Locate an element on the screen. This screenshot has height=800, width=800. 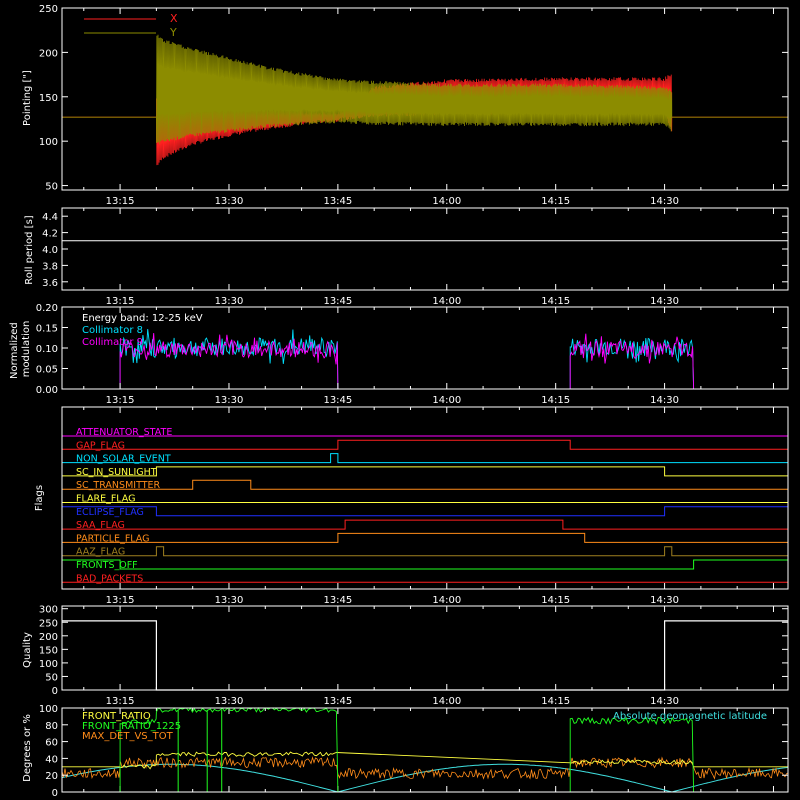
quality-plot-frame is located at coordinates (425, 648).